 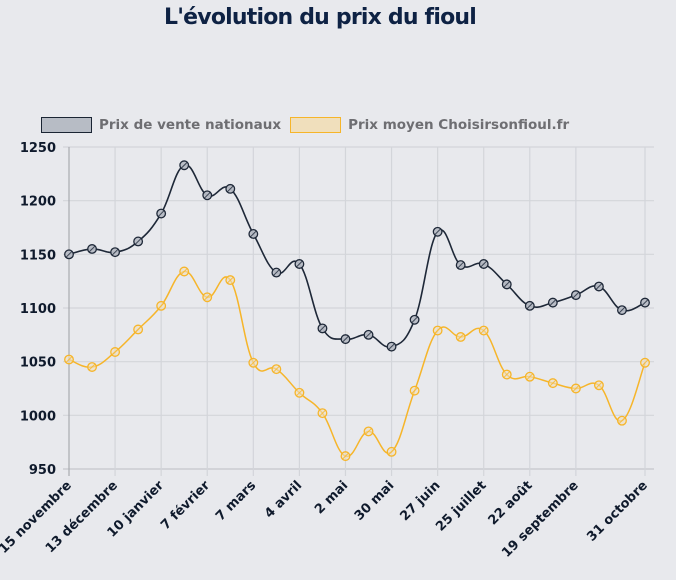 What do you see at coordinates (185, 505) in the screenshot?
I see `x-tick-label: 7 février` at bounding box center [185, 505].